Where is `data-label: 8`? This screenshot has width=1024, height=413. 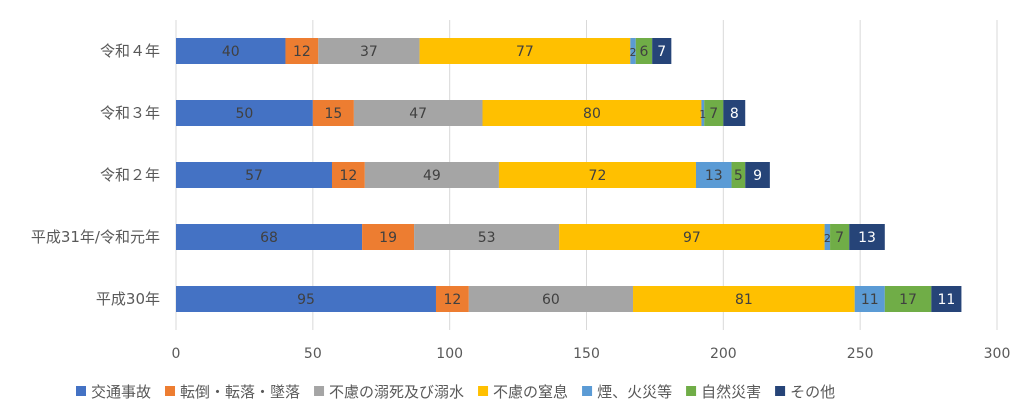 data-label: 8 is located at coordinates (734, 114).